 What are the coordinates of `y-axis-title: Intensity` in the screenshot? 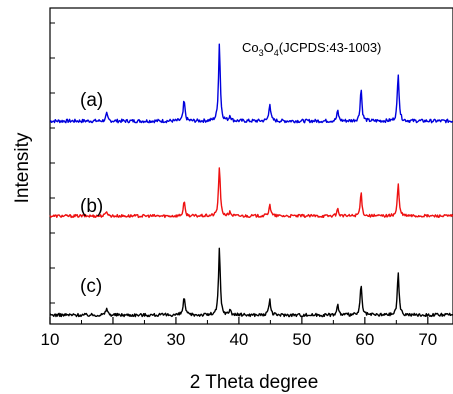 It's located at (22, 167).